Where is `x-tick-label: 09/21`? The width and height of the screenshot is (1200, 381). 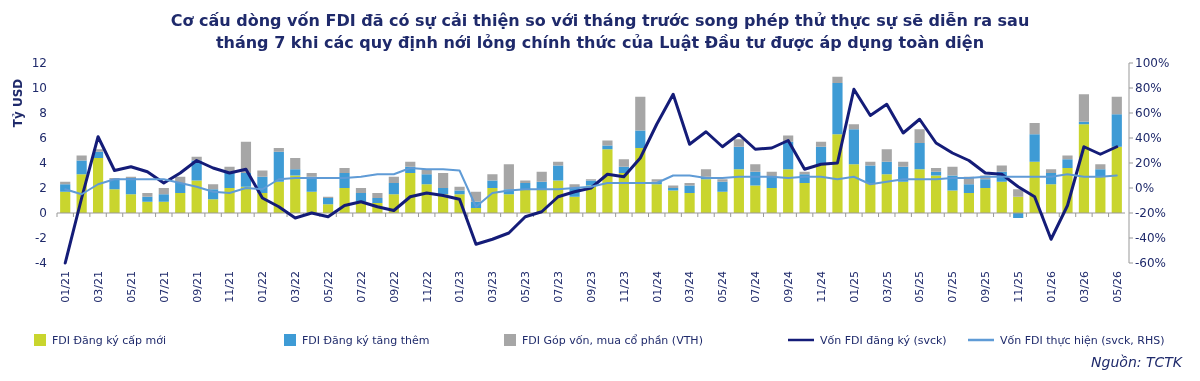 x-tick-label: 09/21 is located at coordinates (197, 287).